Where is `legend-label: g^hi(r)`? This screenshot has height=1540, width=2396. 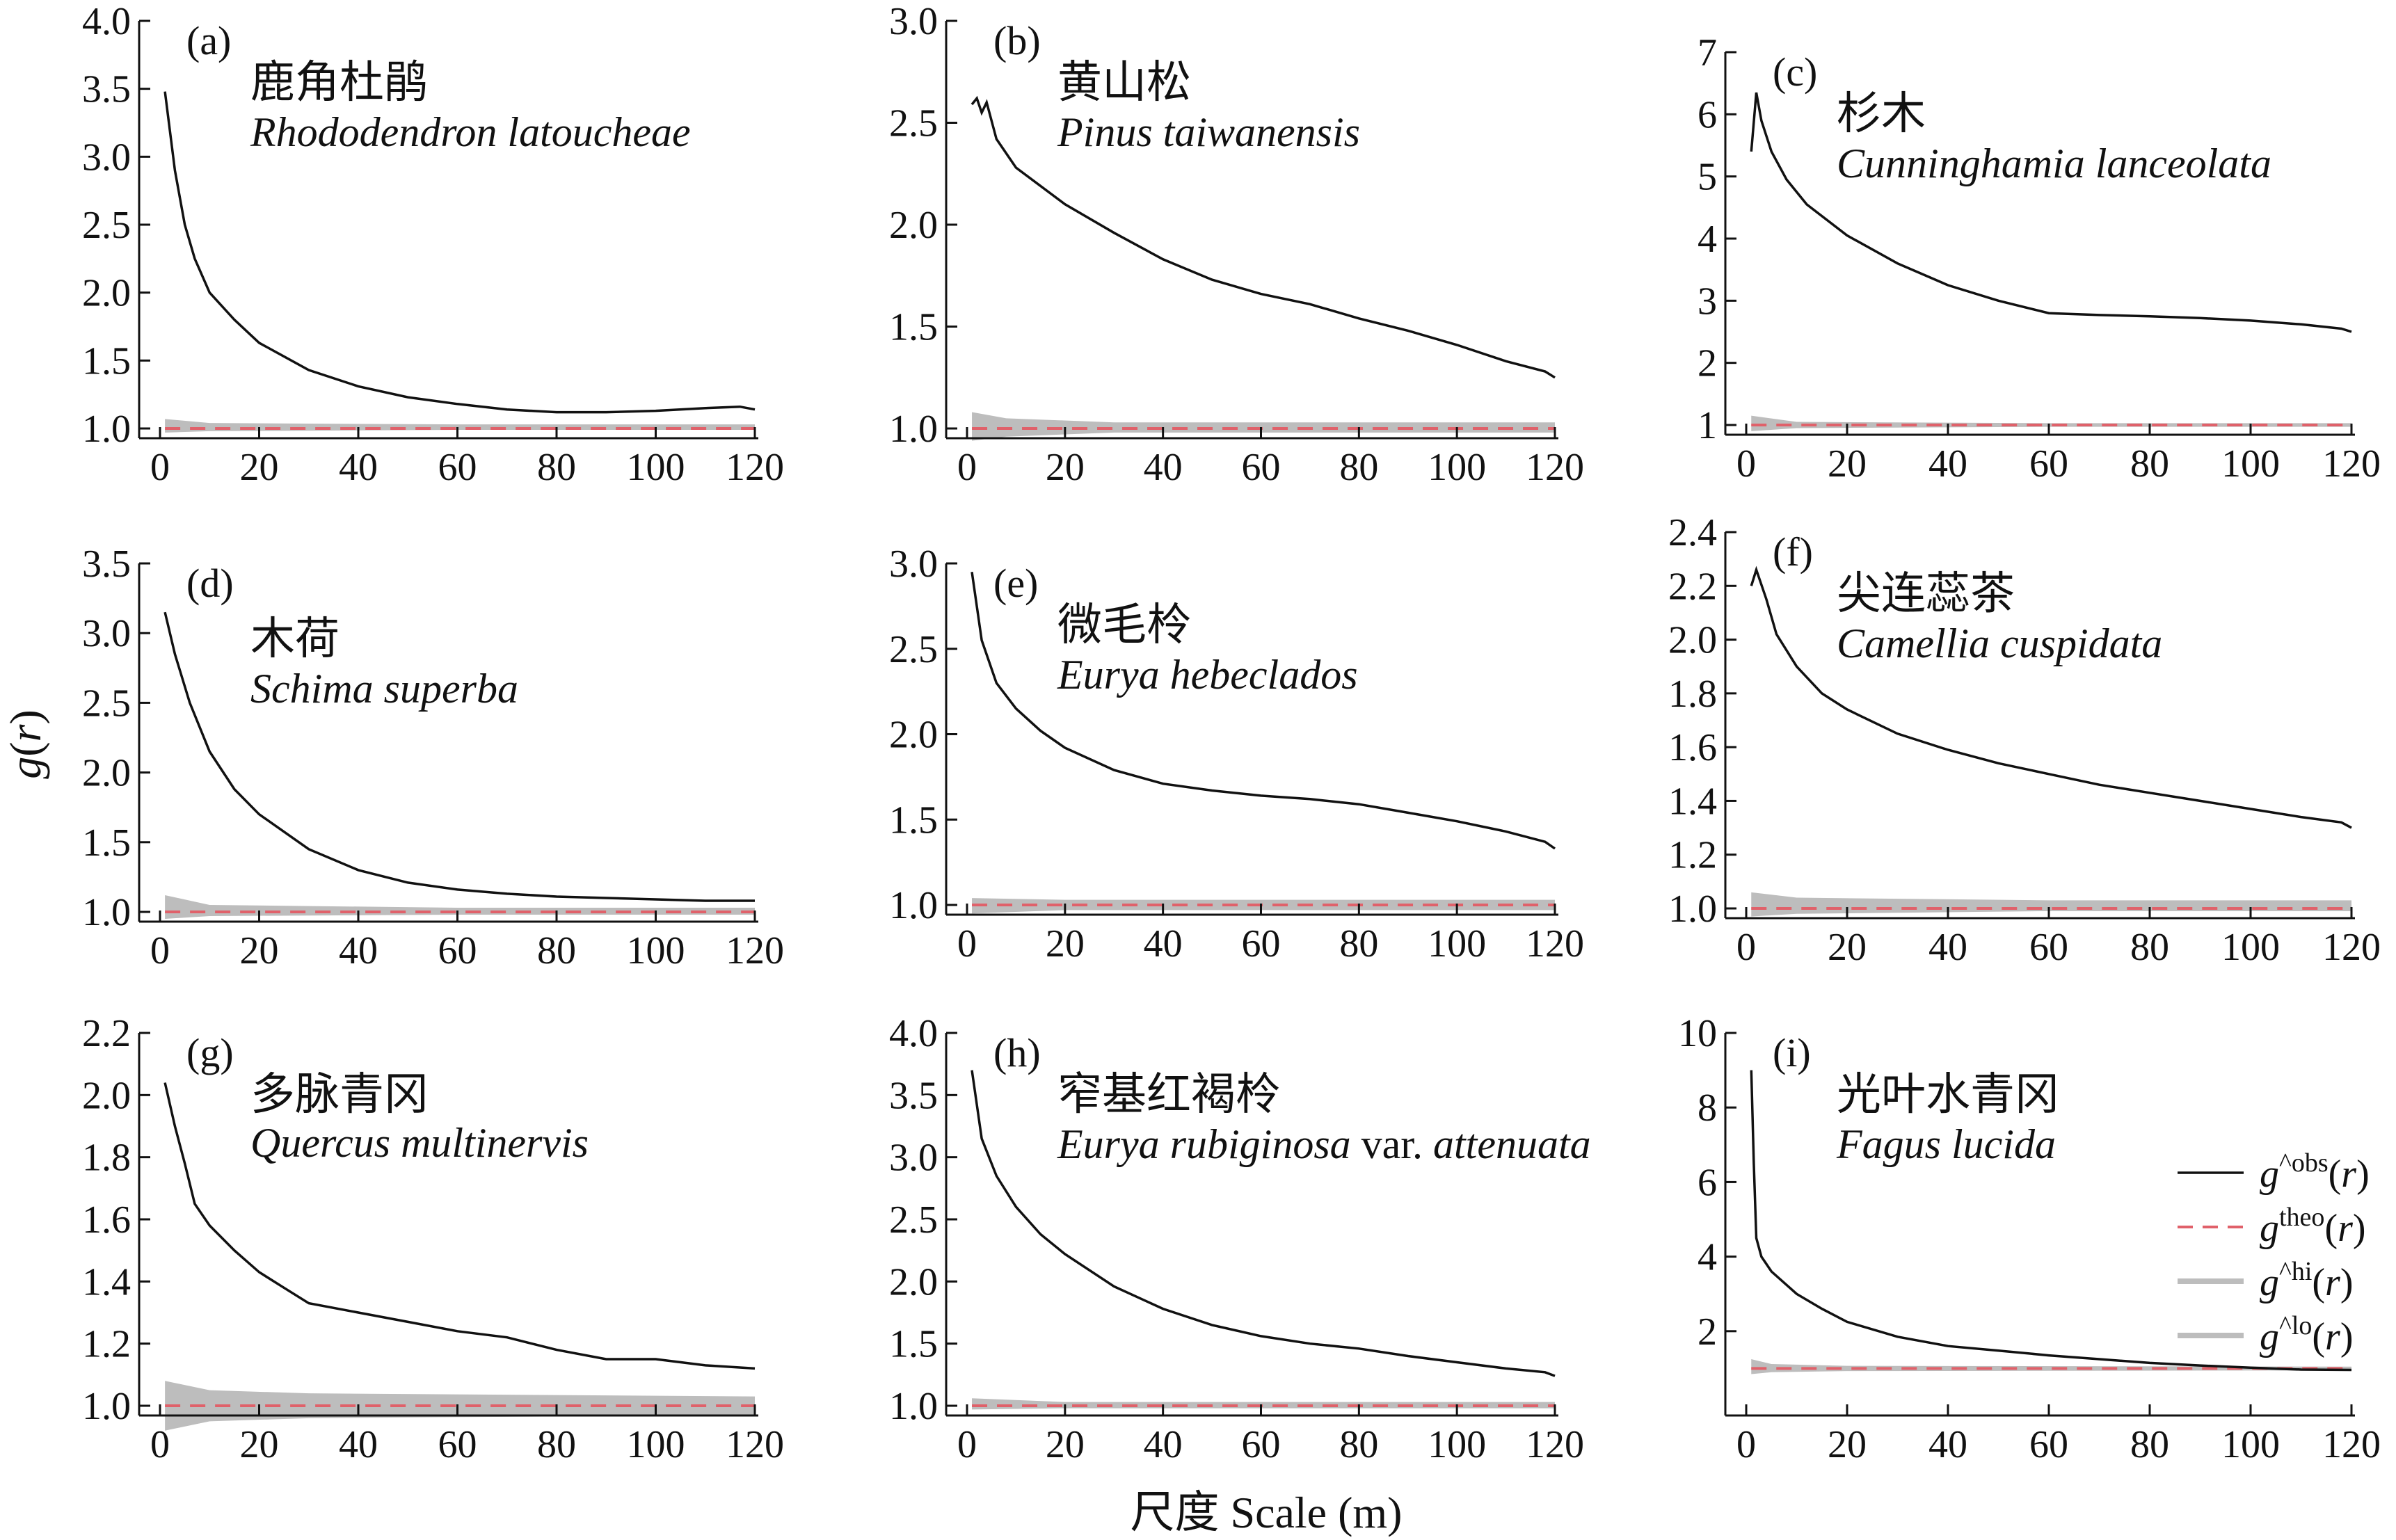
legend-label: g^hi(r) is located at coordinates (2307, 1280).